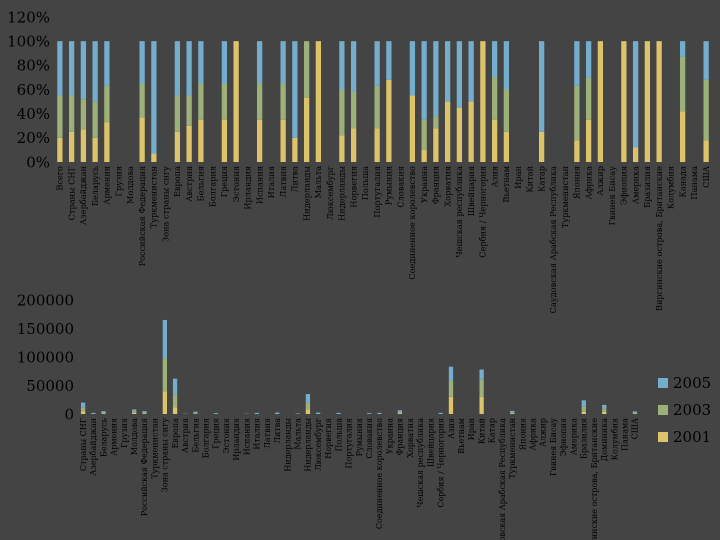  I want to click on y-tick-label: 200000, so click(45, 300).